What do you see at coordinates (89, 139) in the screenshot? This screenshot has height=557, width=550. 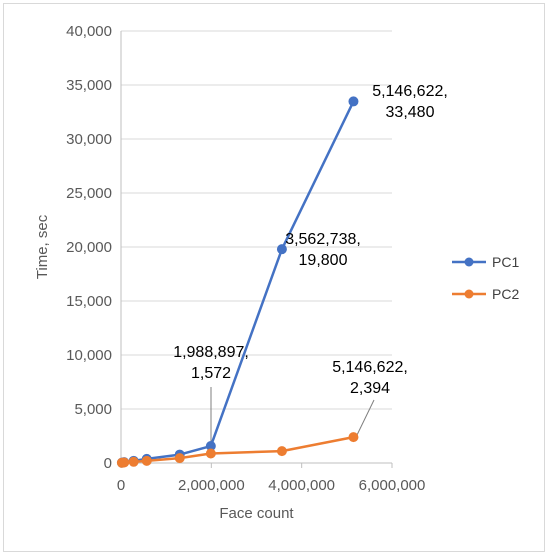 I see `y-tick-label: 30,000` at bounding box center [89, 139].